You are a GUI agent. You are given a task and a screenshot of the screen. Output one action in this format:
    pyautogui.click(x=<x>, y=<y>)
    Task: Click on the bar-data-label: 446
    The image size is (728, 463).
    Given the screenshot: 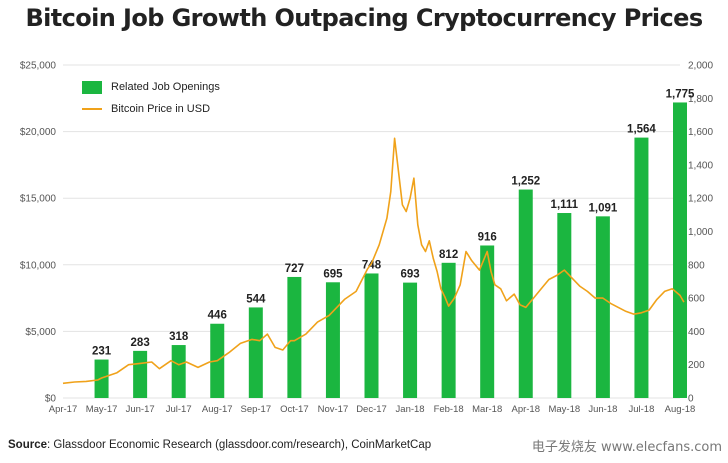 What is the action you would take?
    pyautogui.click(x=217, y=316)
    